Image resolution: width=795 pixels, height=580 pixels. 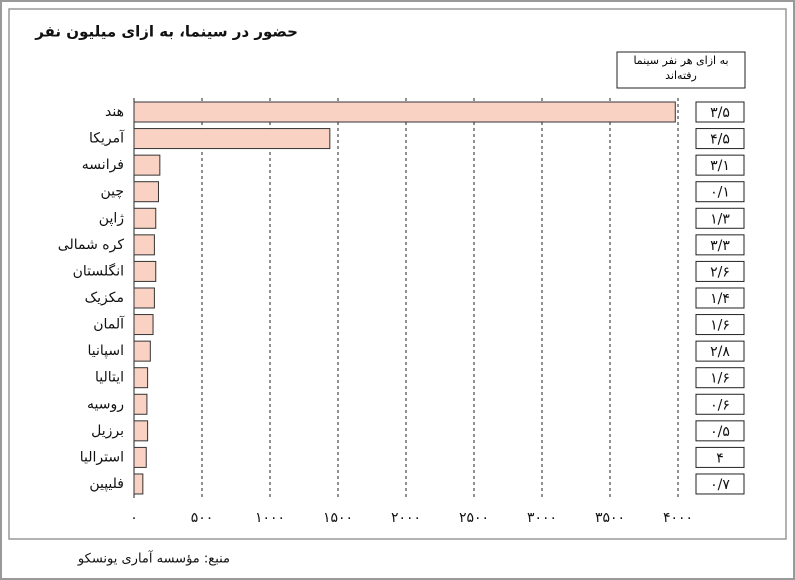 What do you see at coordinates (678, 518) in the screenshot?
I see `x-tick-label: ۴۰۰۰` at bounding box center [678, 518].